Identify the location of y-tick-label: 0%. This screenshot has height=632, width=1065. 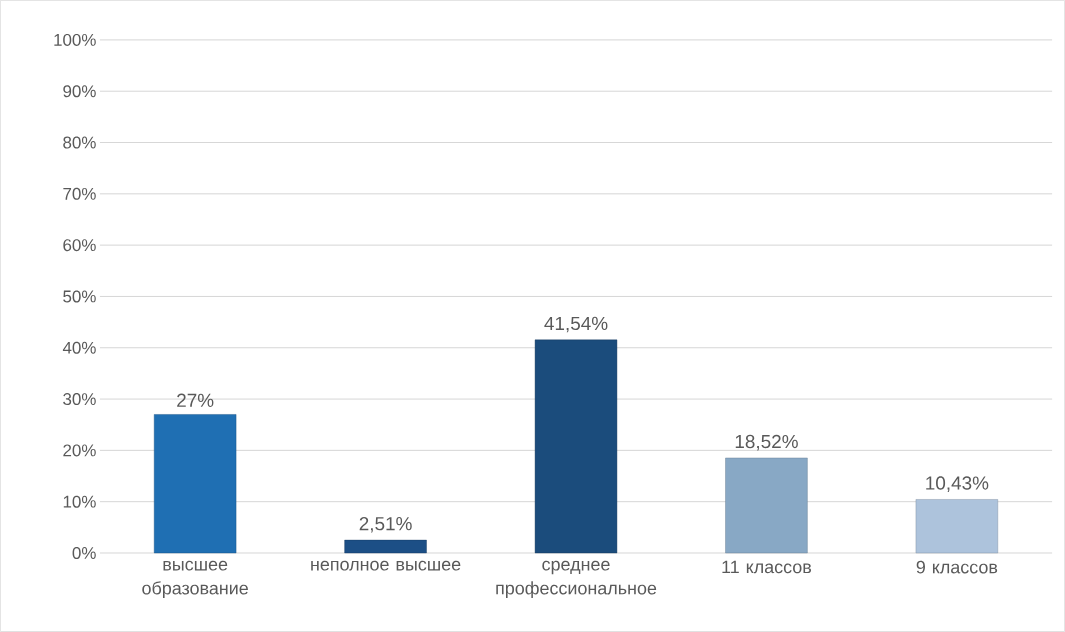
(84, 553).